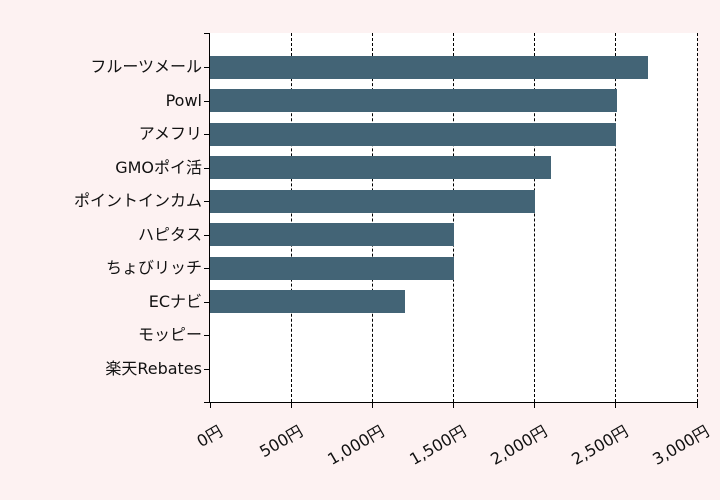 The image size is (720, 500). What do you see at coordinates (169, 334) in the screenshot?
I see `y-category-label: モッピー` at bounding box center [169, 334].